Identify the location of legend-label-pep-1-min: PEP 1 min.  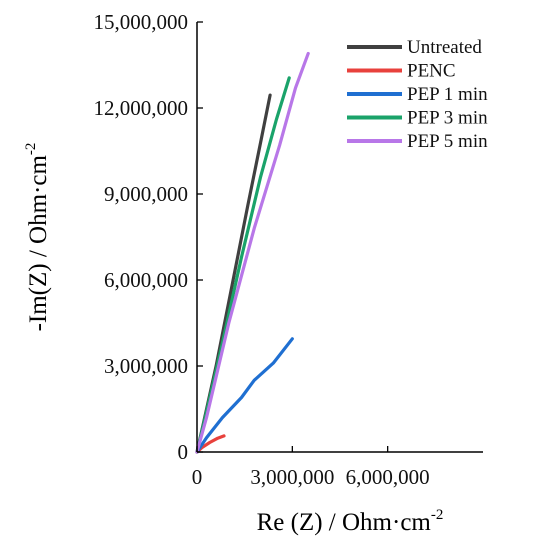
(447, 94).